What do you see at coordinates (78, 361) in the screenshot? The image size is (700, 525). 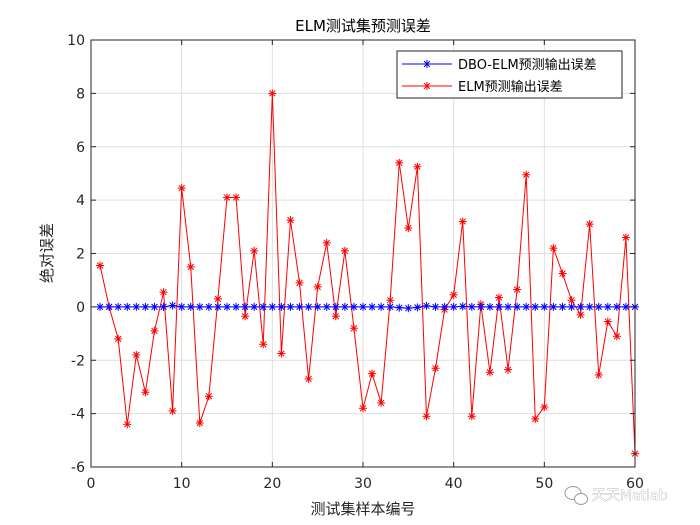 I see `y-tick-label-2: -2` at bounding box center [78, 361].